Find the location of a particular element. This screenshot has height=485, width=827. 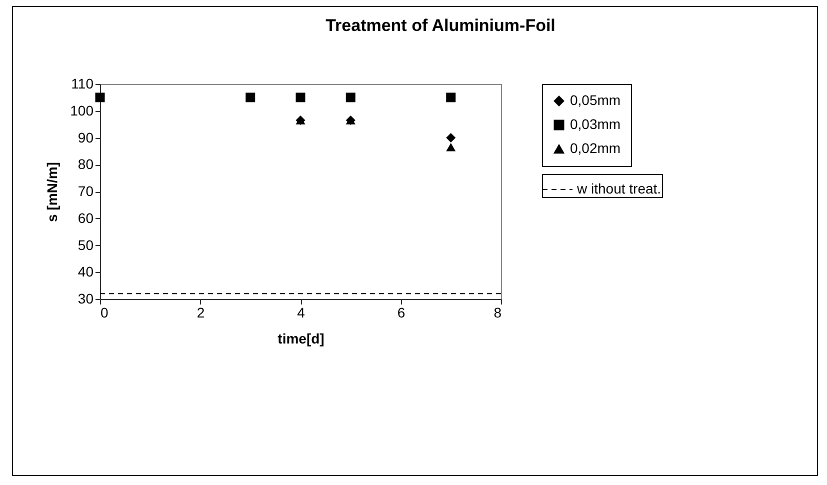

y-tick-label: 90 is located at coordinates (86, 137).